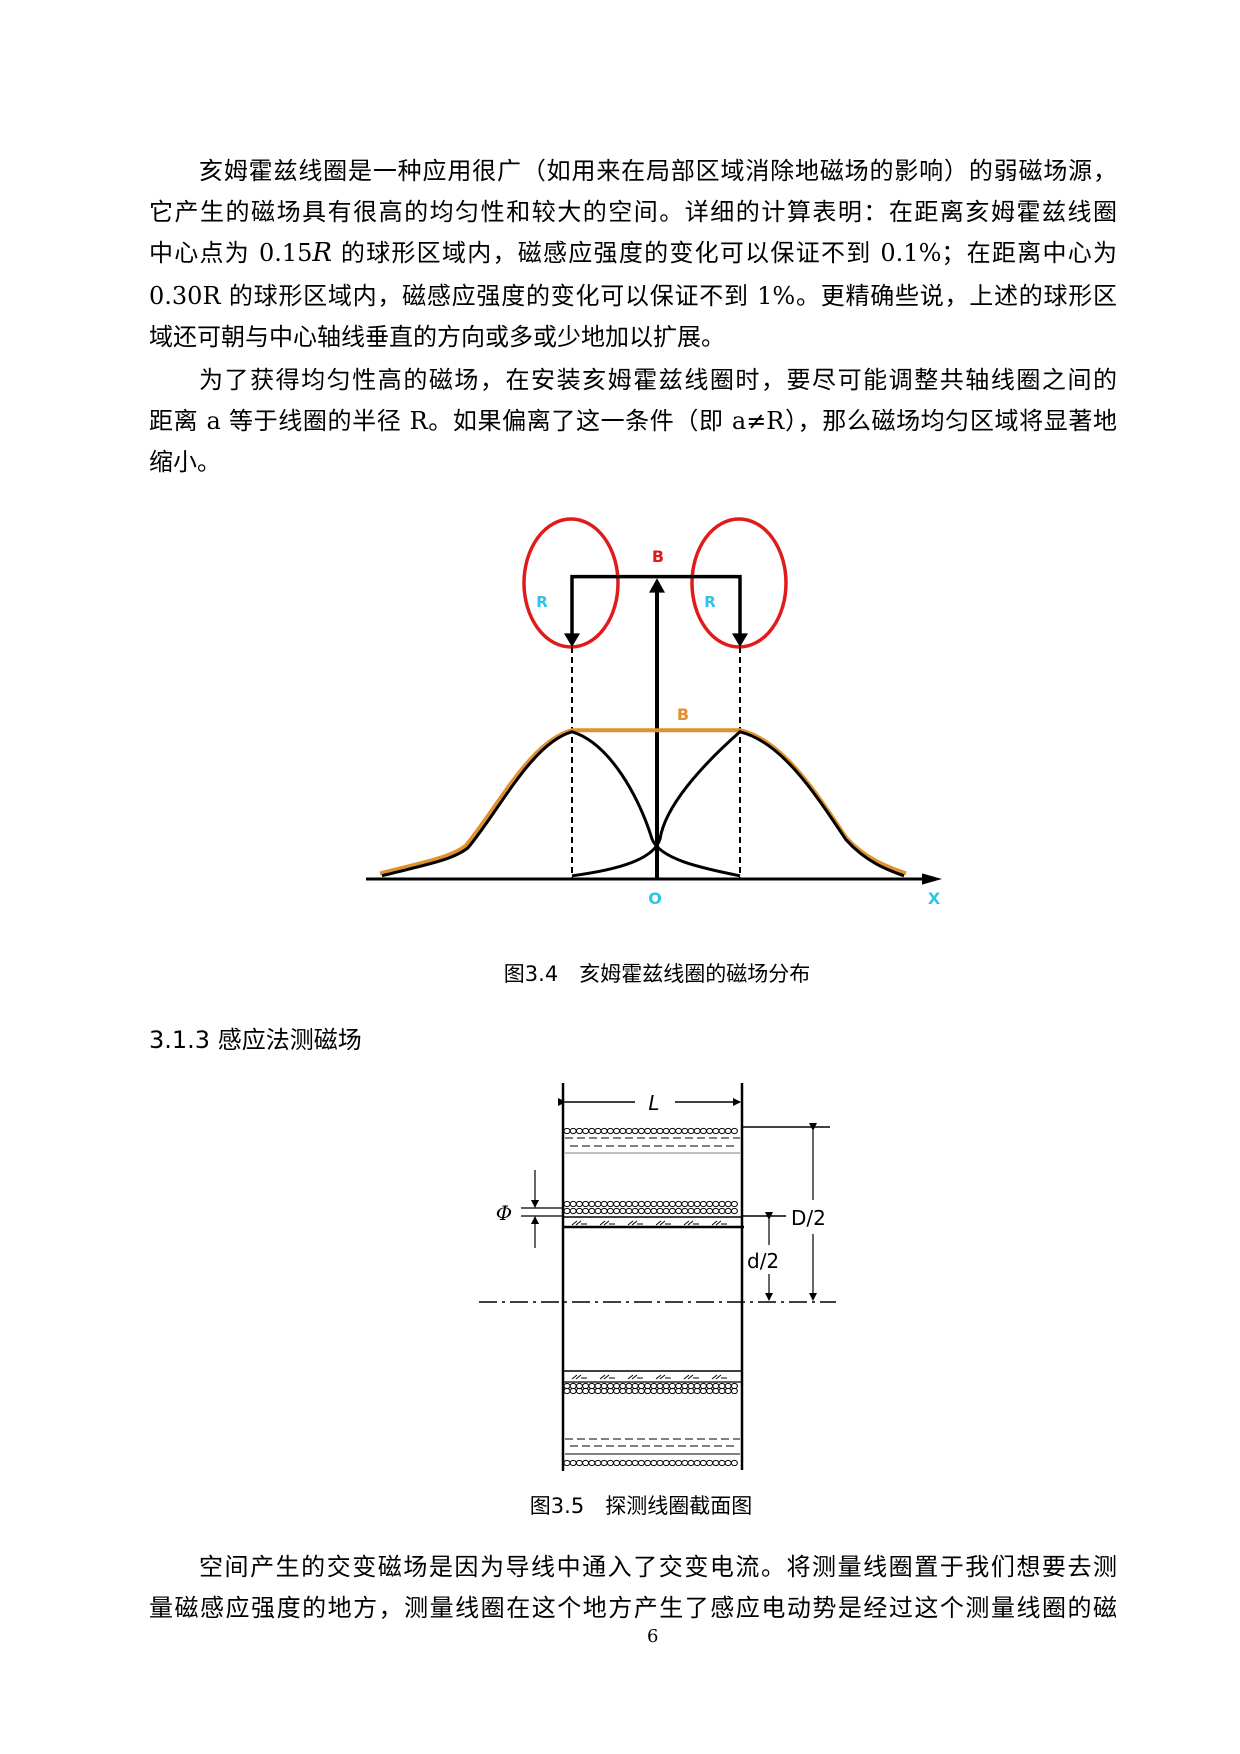  I want to click on paragraph-line: 为了获得均匀性高的磁场，在安装亥姆霍兹线圈时，要尽可能调整共轴线圈之间的, so click(658, 380).